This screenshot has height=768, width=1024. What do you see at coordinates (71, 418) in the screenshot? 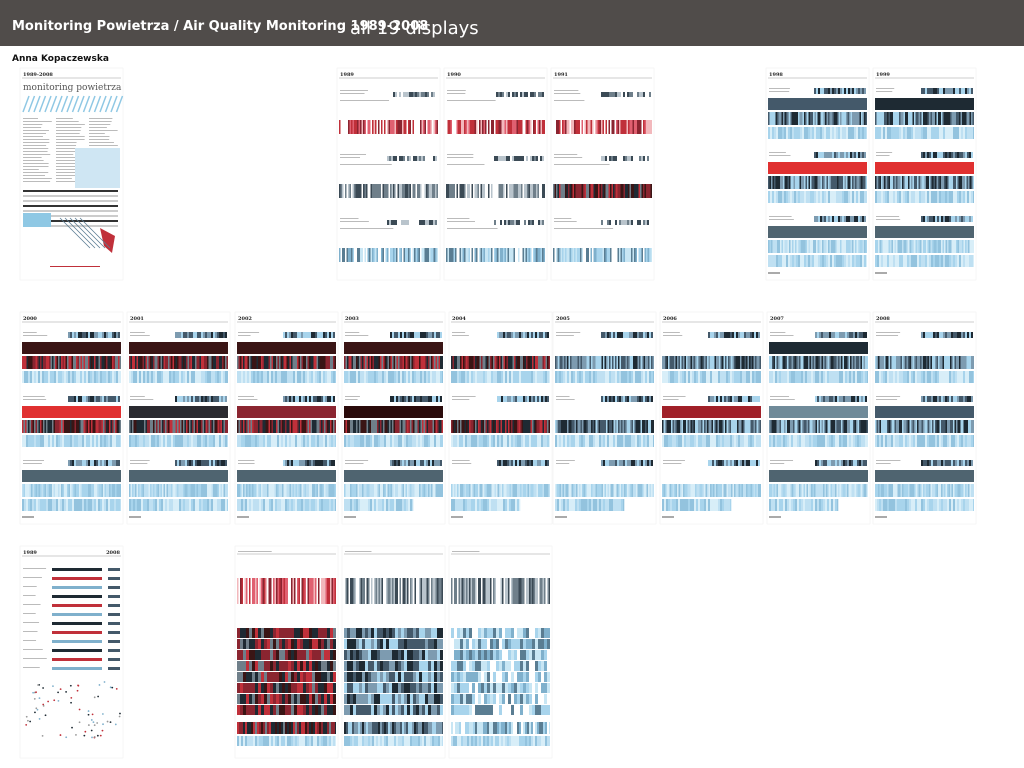
I see `display-thumbnail: 2000` at bounding box center [71, 418].